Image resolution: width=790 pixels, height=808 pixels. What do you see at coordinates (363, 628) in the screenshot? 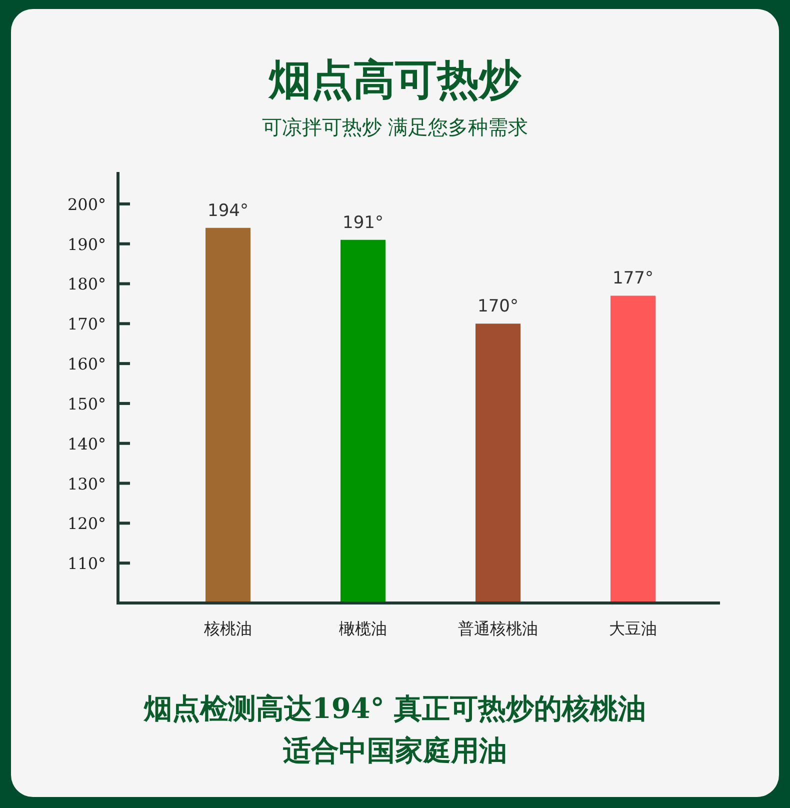
I see `x-tick-label: 橄榄油` at bounding box center [363, 628].